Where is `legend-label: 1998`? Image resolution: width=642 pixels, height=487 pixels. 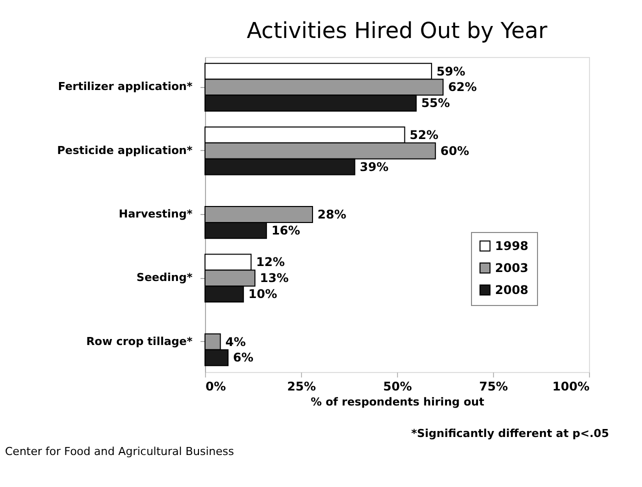
legend-label: 1998 is located at coordinates (511, 246).